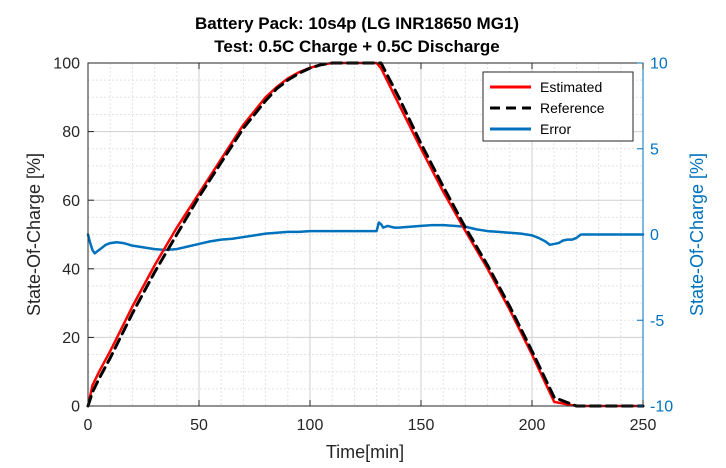  Describe the element at coordinates (643, 425) in the screenshot. I see `x-tick-label: 250` at that location.